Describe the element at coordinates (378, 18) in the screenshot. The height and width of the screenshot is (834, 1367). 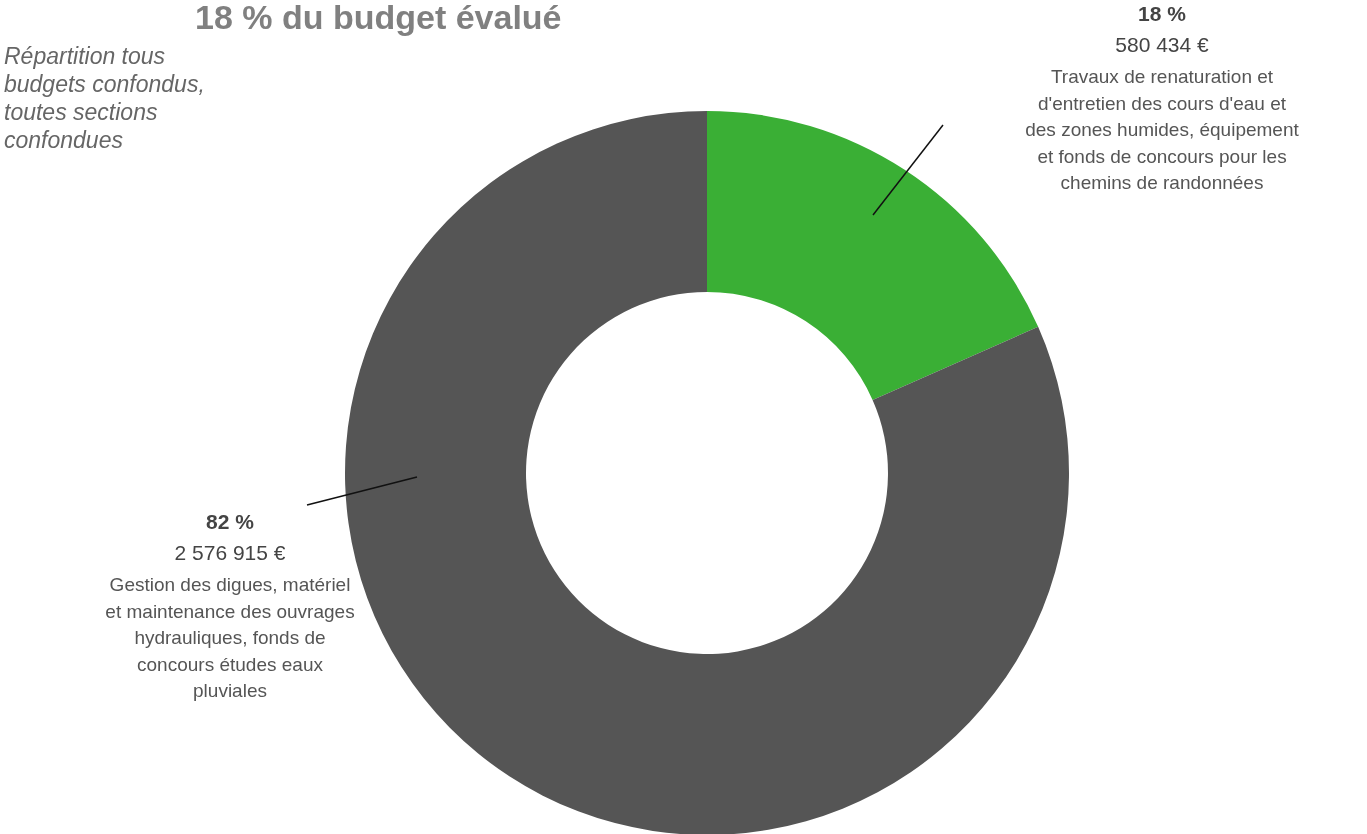
I see `chart-title: 18 % du budget évalué` at that location.